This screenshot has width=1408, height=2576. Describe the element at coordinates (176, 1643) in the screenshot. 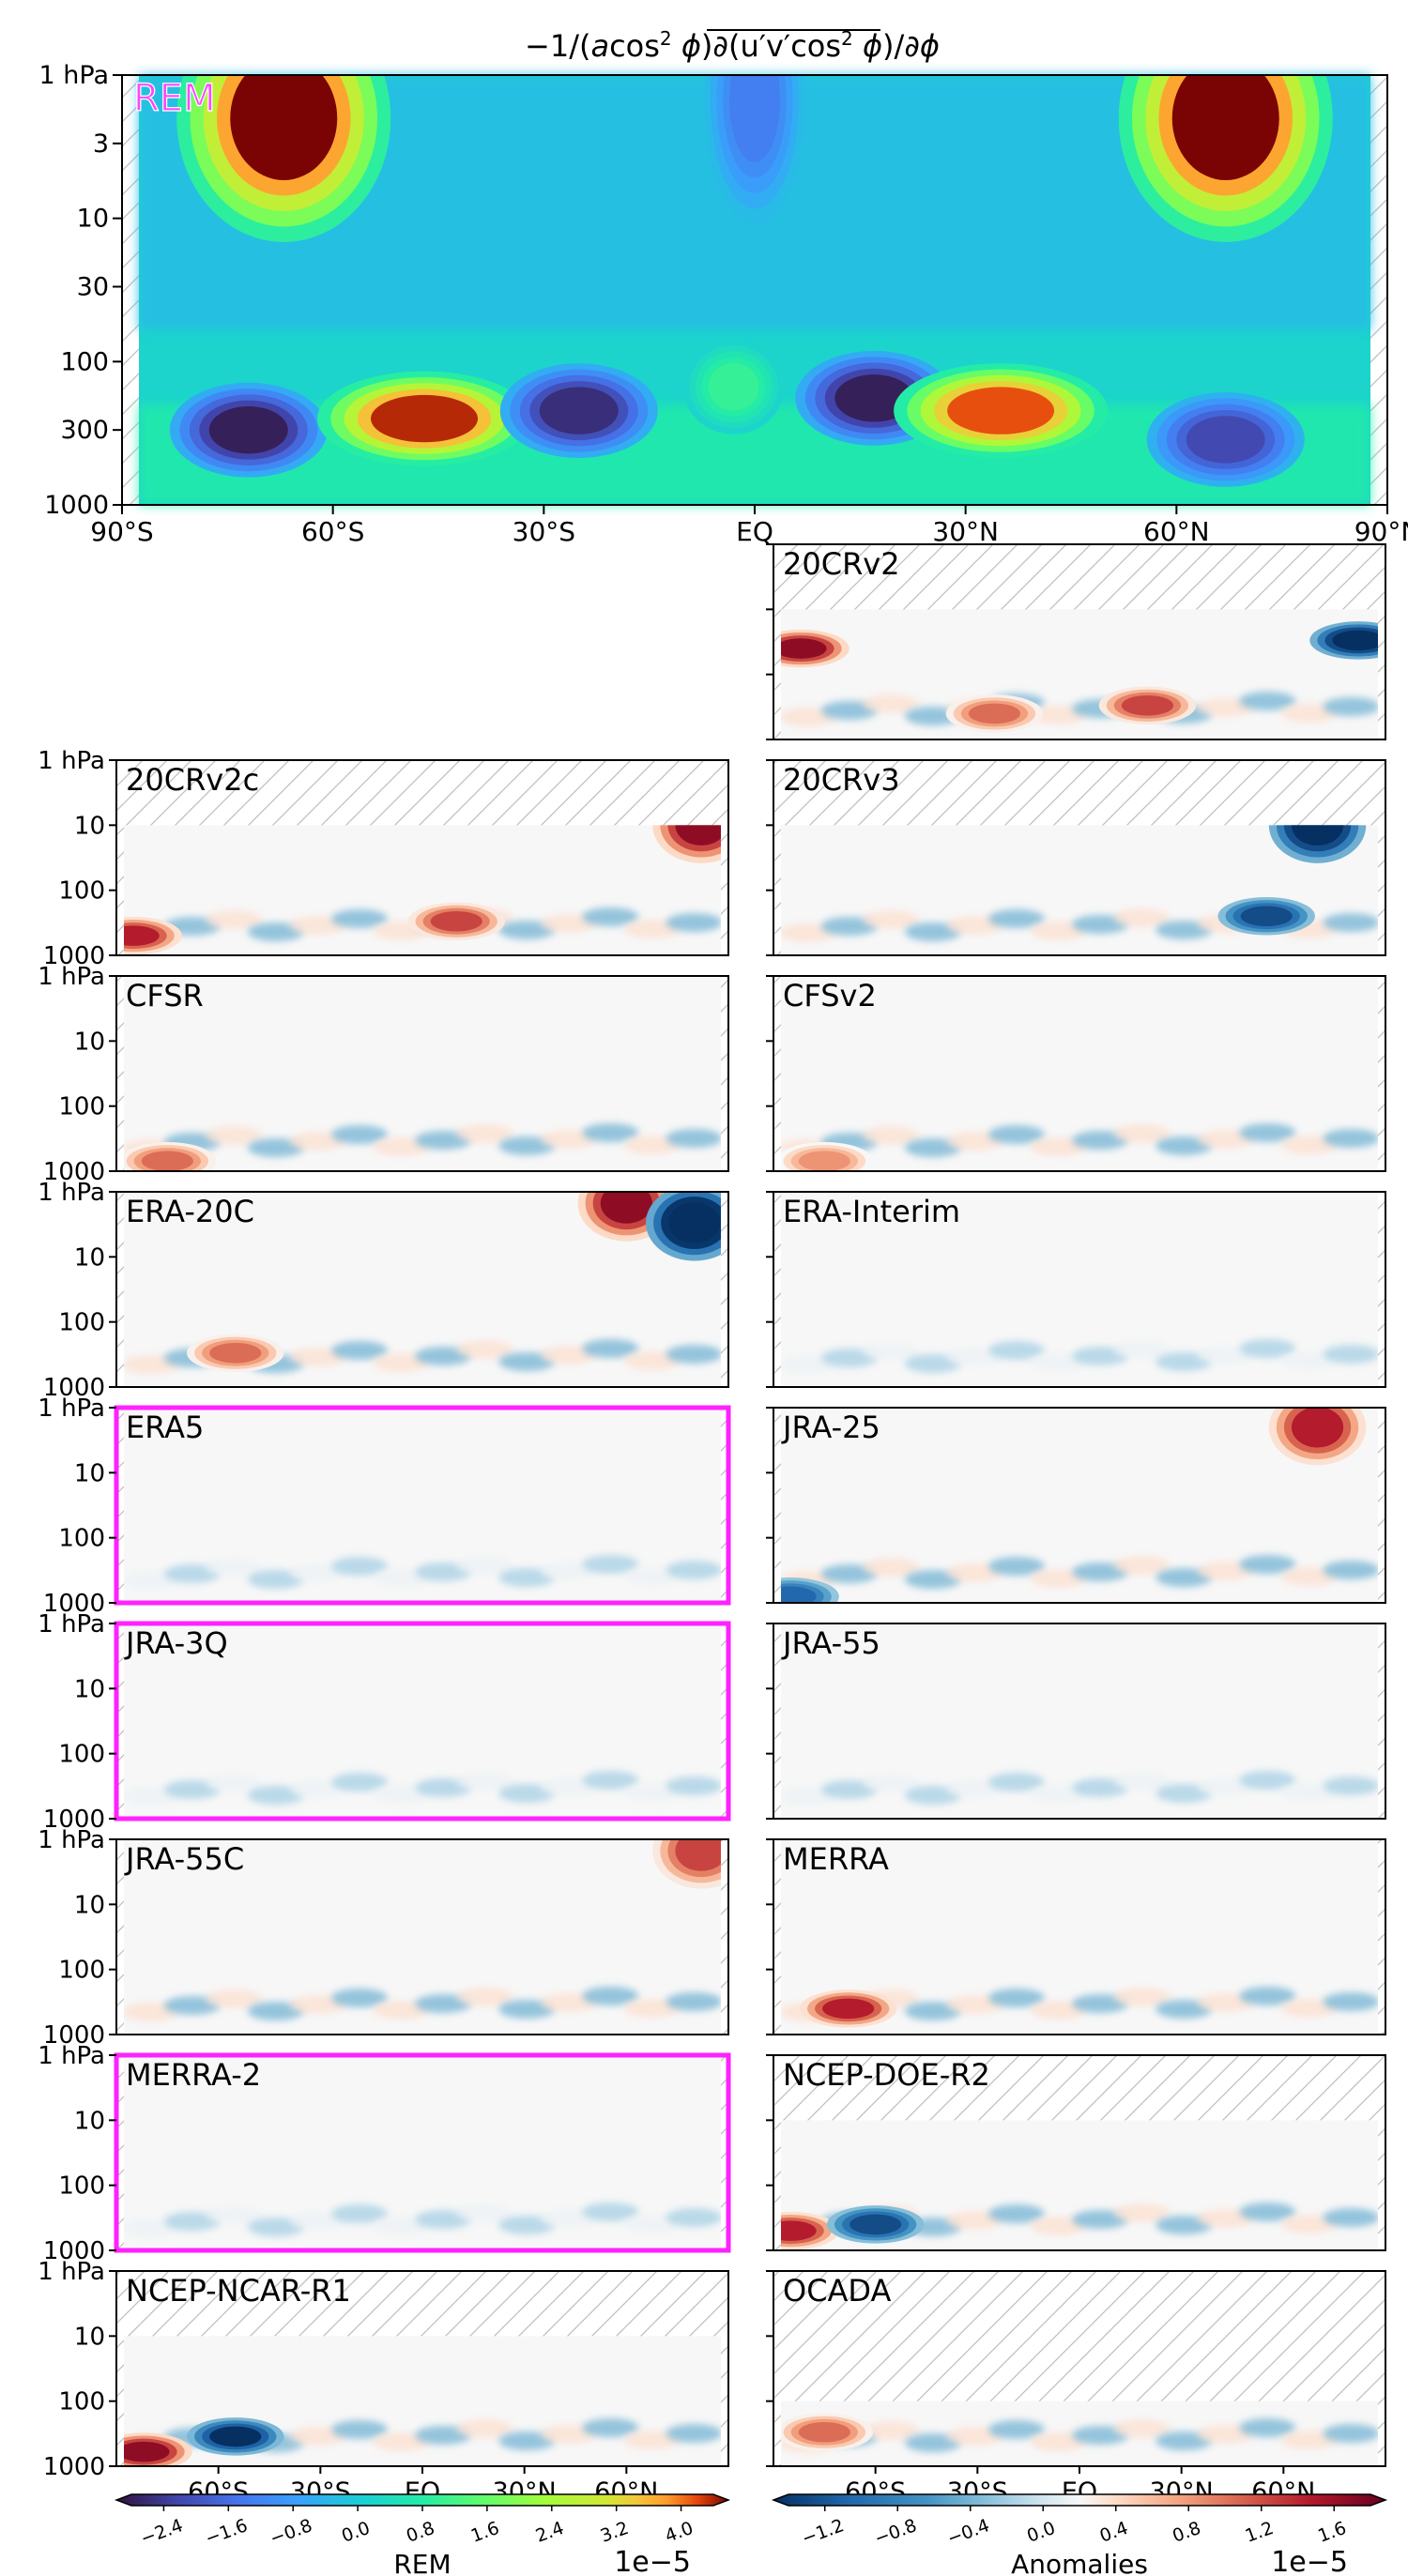

I see `panel-label: JRA-3Q` at that location.